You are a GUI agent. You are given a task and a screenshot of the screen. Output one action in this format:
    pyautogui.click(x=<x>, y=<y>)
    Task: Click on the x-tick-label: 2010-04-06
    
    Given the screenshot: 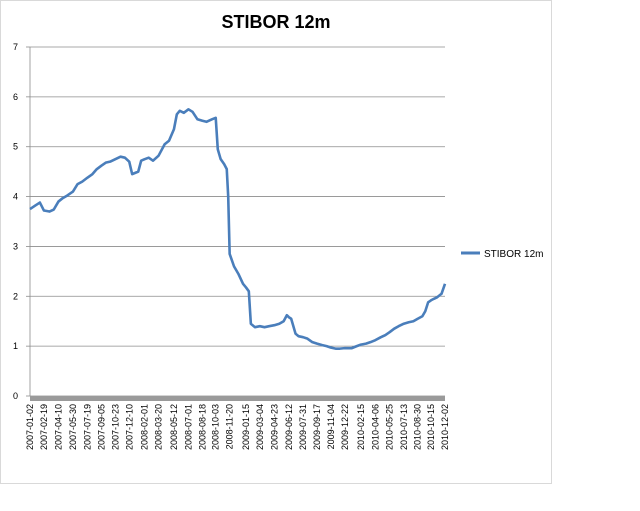 What is the action you would take?
    pyautogui.click(x=375, y=427)
    